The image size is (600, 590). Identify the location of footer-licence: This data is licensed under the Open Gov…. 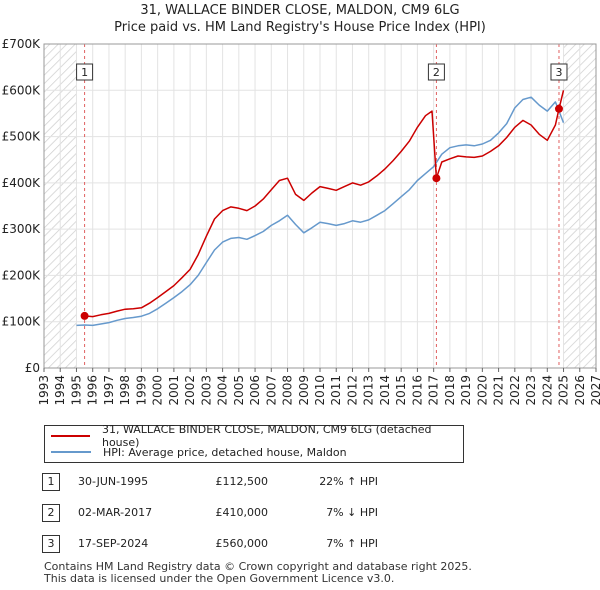
(219, 578).